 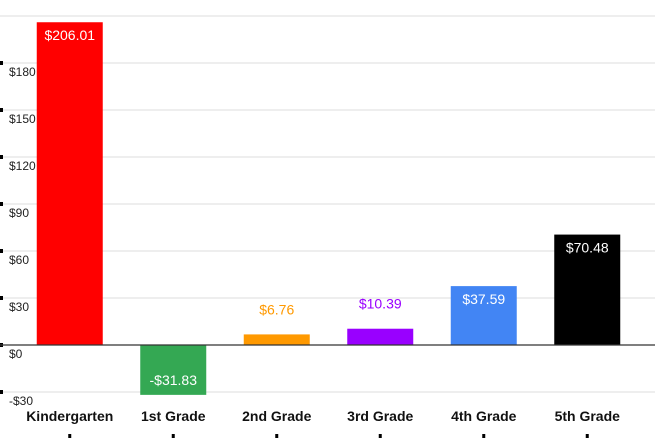 I want to click on data-label: $206.01, so click(x=69, y=35).